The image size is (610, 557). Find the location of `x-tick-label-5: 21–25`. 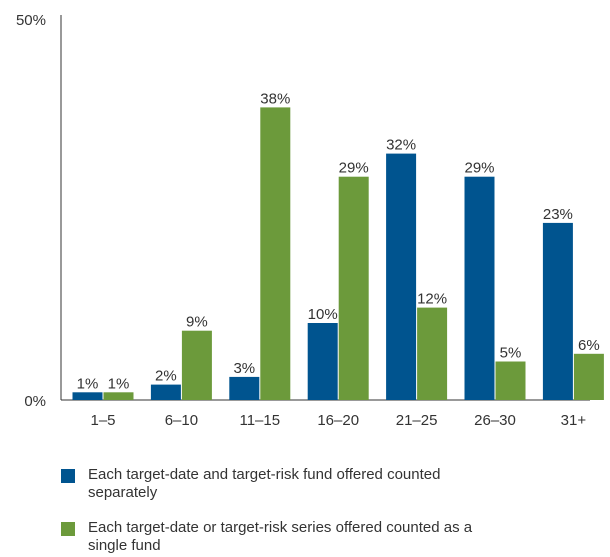

x-tick-label-5: 21–25 is located at coordinates (417, 420).